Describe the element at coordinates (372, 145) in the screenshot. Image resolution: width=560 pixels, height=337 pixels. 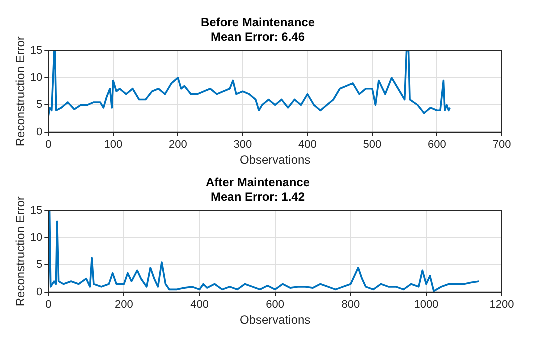
I see `x-tick-label: 500` at that location.